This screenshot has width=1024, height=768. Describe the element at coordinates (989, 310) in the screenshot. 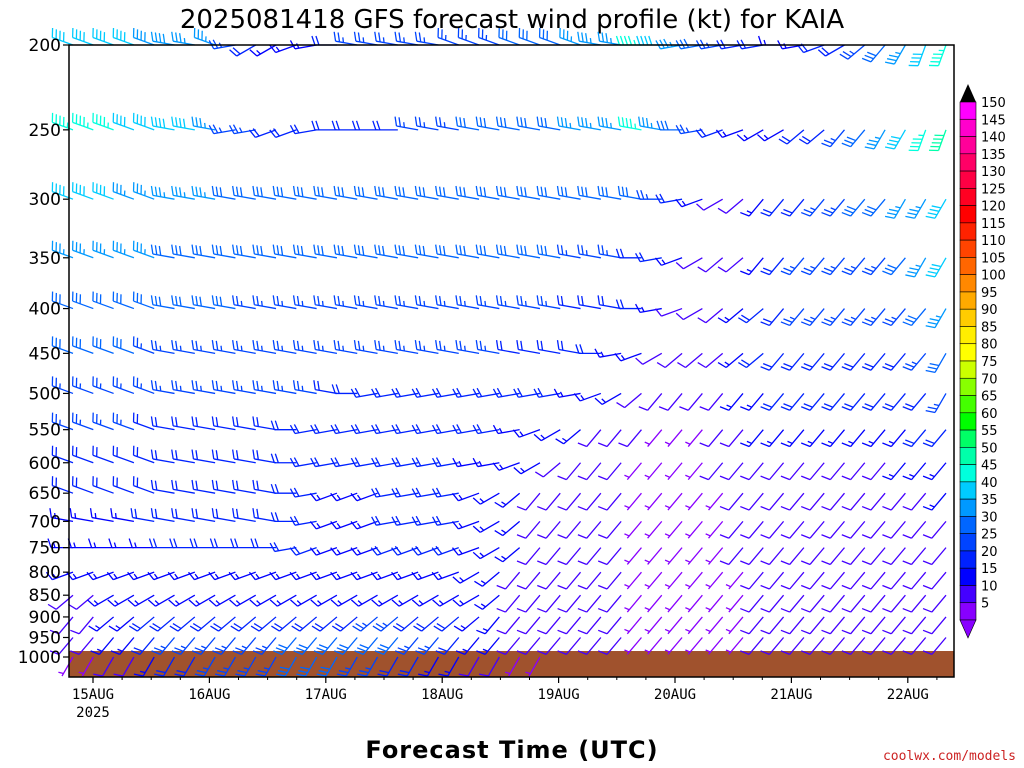

I see `colorbar-label: 90` at that location.